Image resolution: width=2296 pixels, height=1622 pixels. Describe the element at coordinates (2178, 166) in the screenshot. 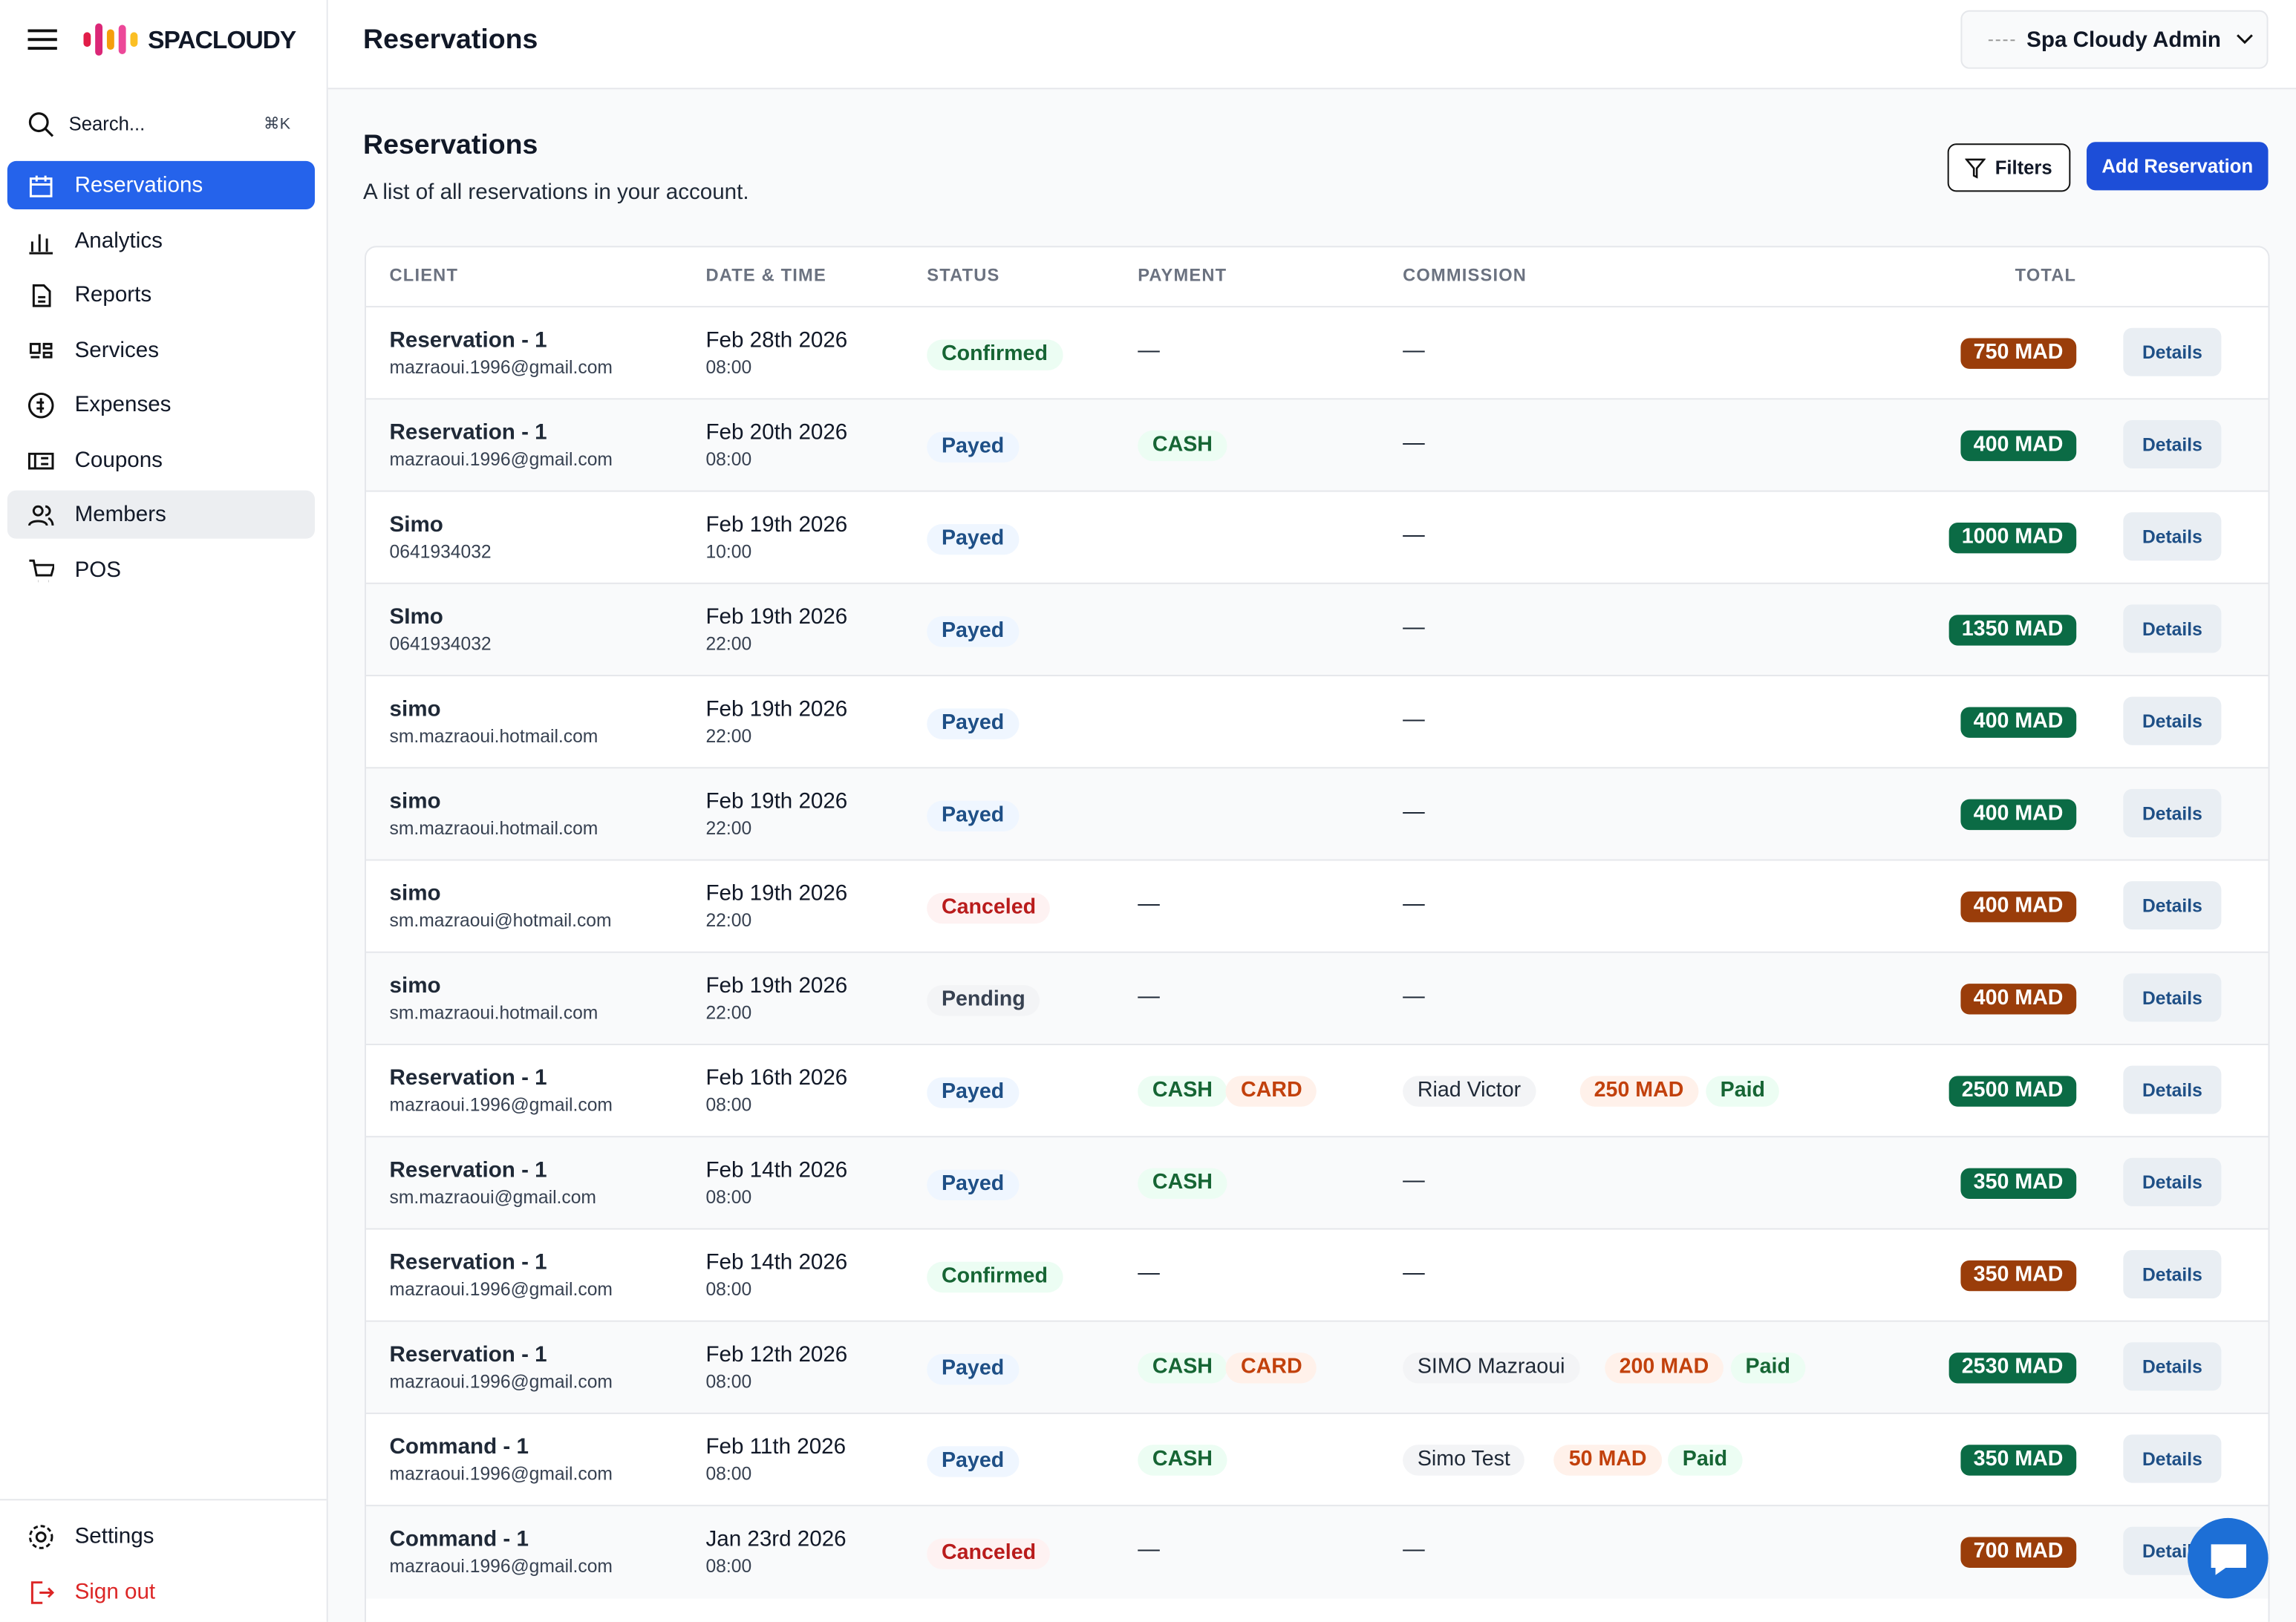

I see `add-button: Add Reservation` at that location.